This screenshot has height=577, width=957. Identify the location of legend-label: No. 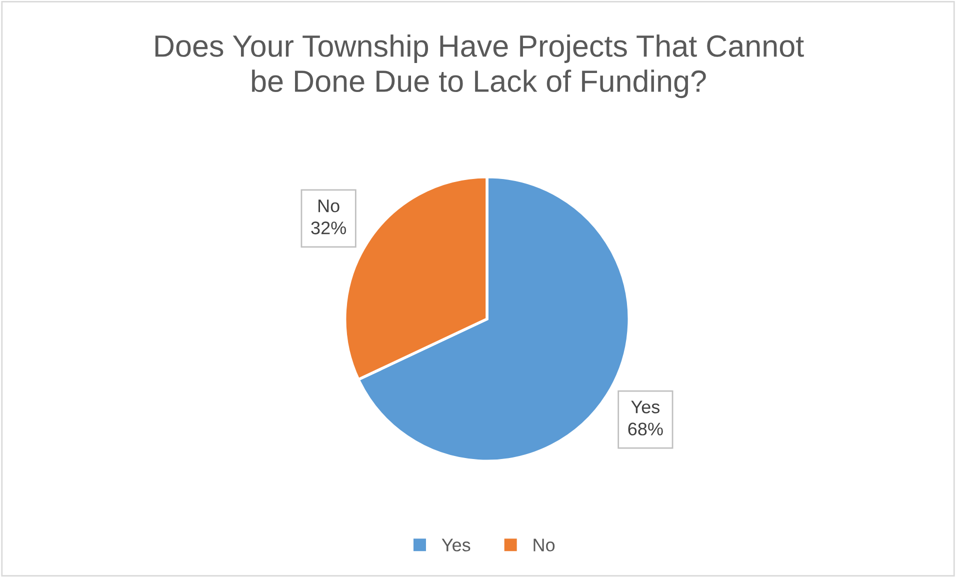
(544, 545).